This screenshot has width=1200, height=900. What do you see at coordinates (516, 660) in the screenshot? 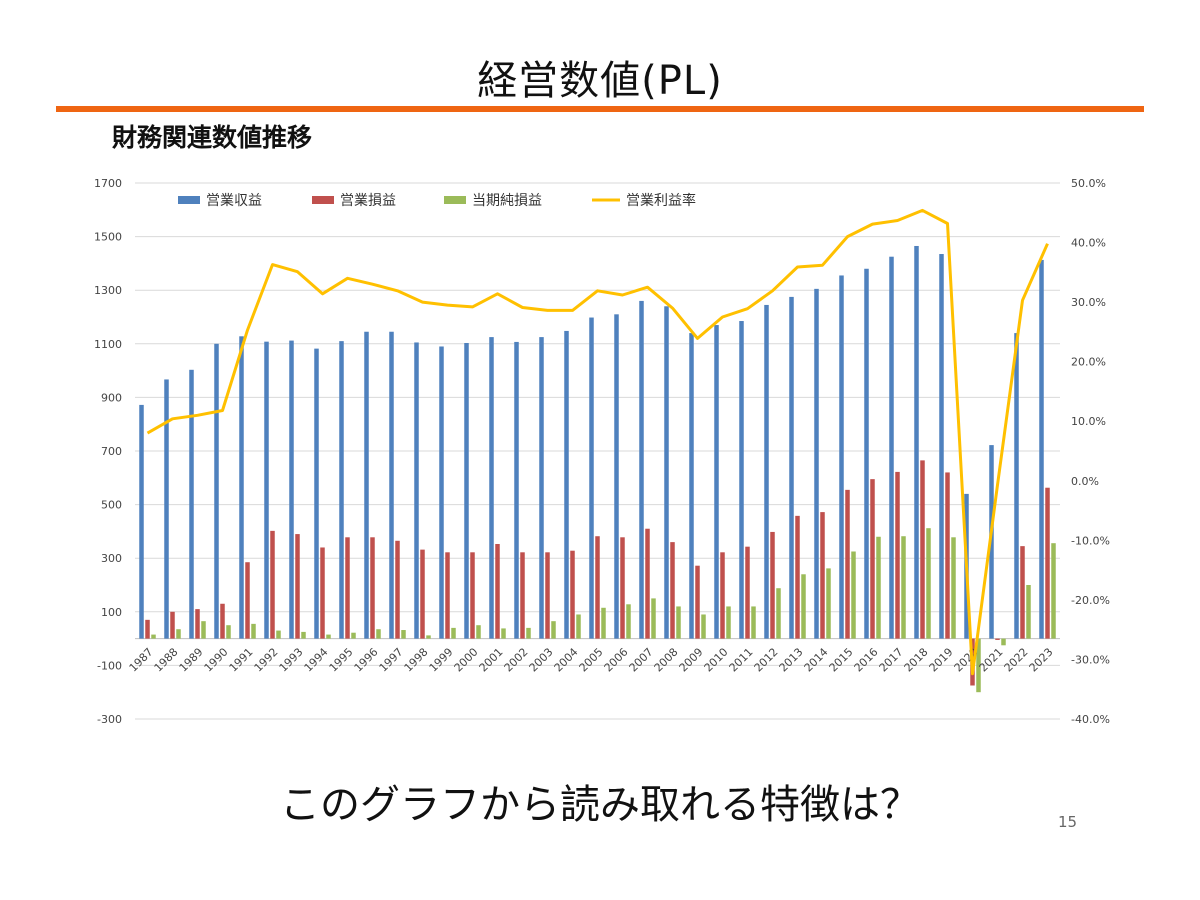
I see `x-tick-label: 2002` at bounding box center [516, 660].